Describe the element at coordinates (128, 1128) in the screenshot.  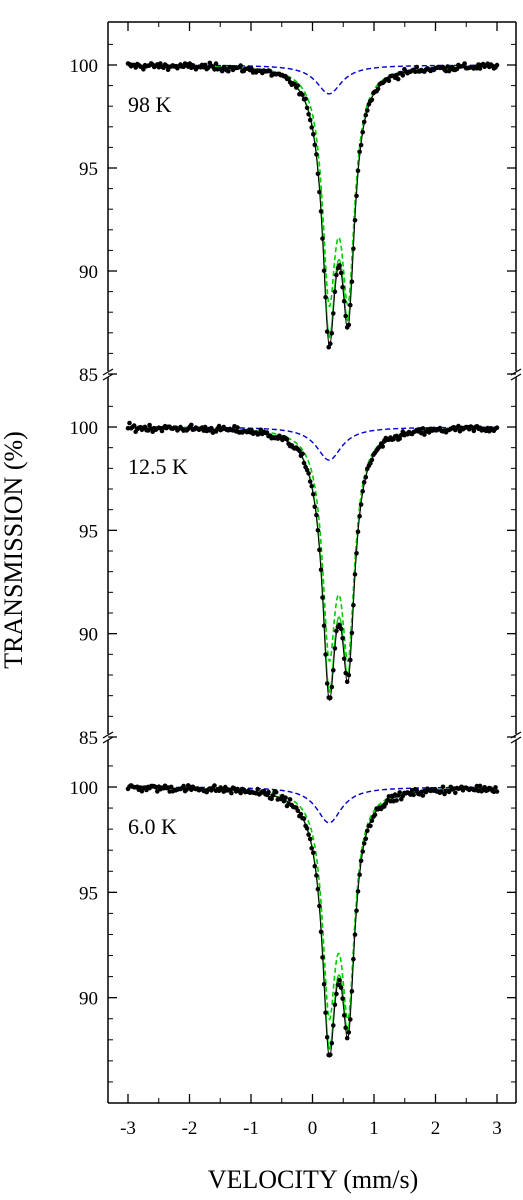
I see `x-tick-label: -3` at that location.